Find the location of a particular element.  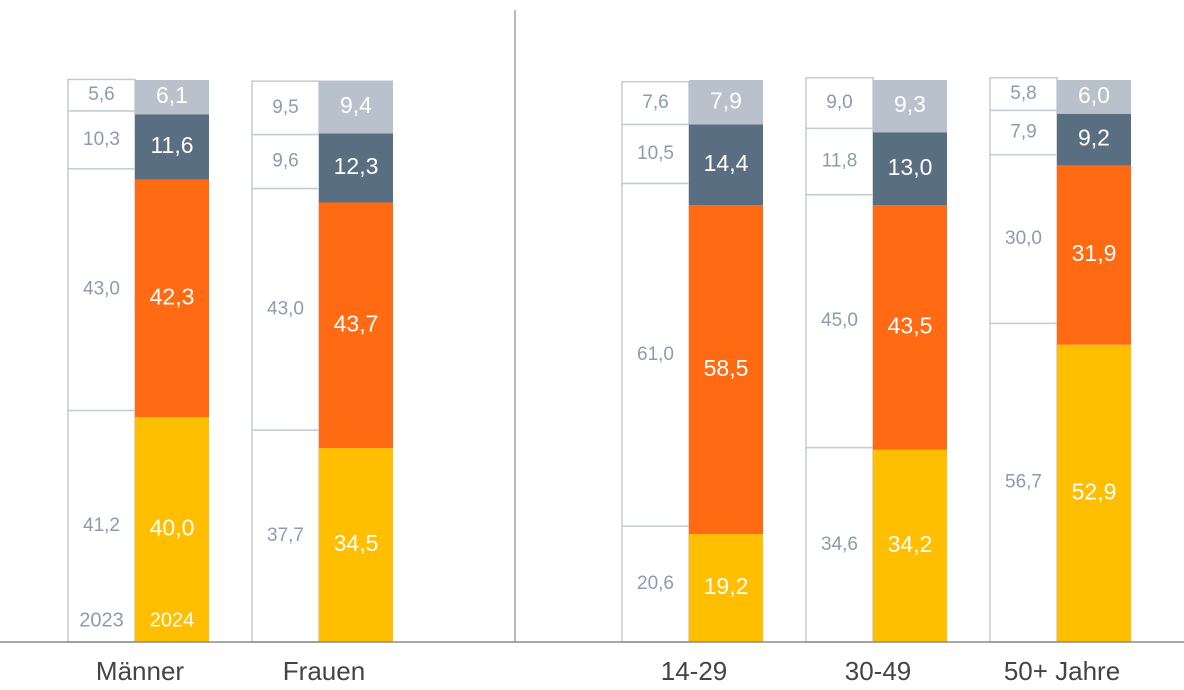

x-tick-label: 30-49 is located at coordinates (878, 671).